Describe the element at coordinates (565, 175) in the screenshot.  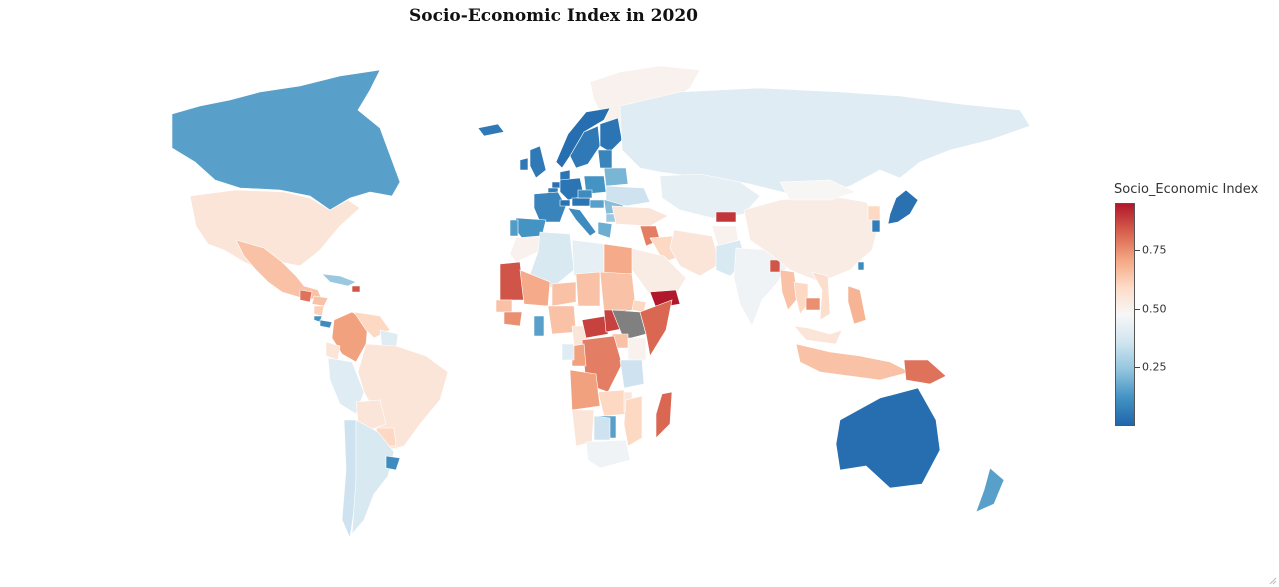
I see `region-denmark: Denmark` at that location.